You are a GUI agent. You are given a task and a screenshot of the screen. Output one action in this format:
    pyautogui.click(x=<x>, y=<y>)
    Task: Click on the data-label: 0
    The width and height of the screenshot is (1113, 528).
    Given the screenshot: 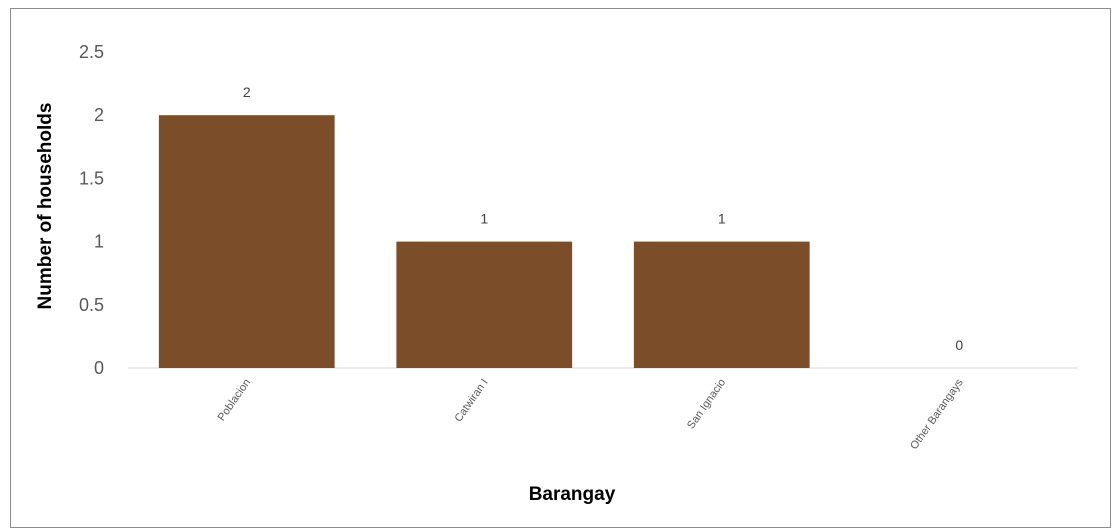 What is the action you would take?
    pyautogui.click(x=959, y=345)
    